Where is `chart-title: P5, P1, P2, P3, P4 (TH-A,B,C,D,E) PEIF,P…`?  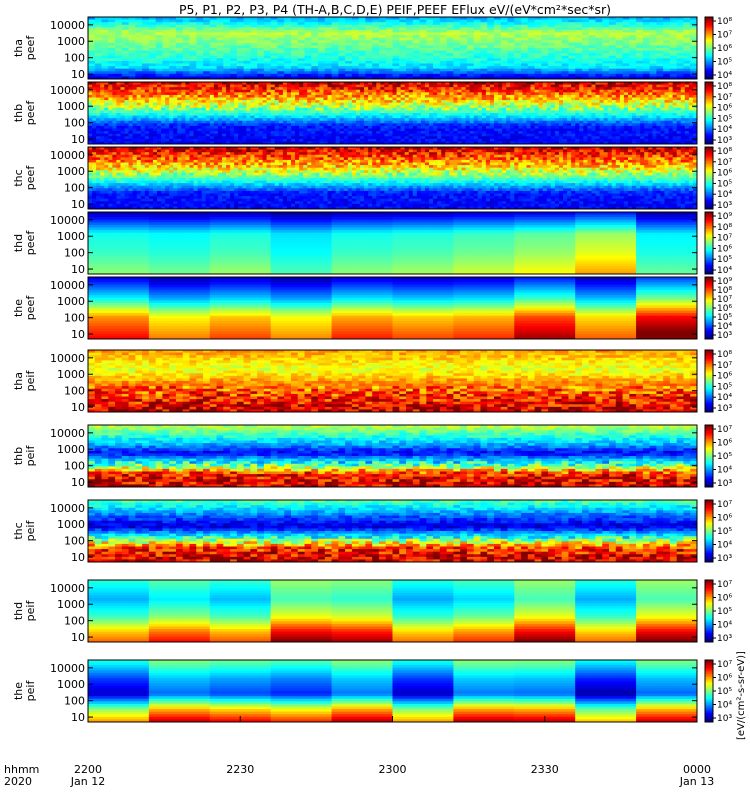
chart-title: P5, P1, P2, P3, P4 (TH-A,B,C,D,E) PEIF,P… is located at coordinates (395, 9).